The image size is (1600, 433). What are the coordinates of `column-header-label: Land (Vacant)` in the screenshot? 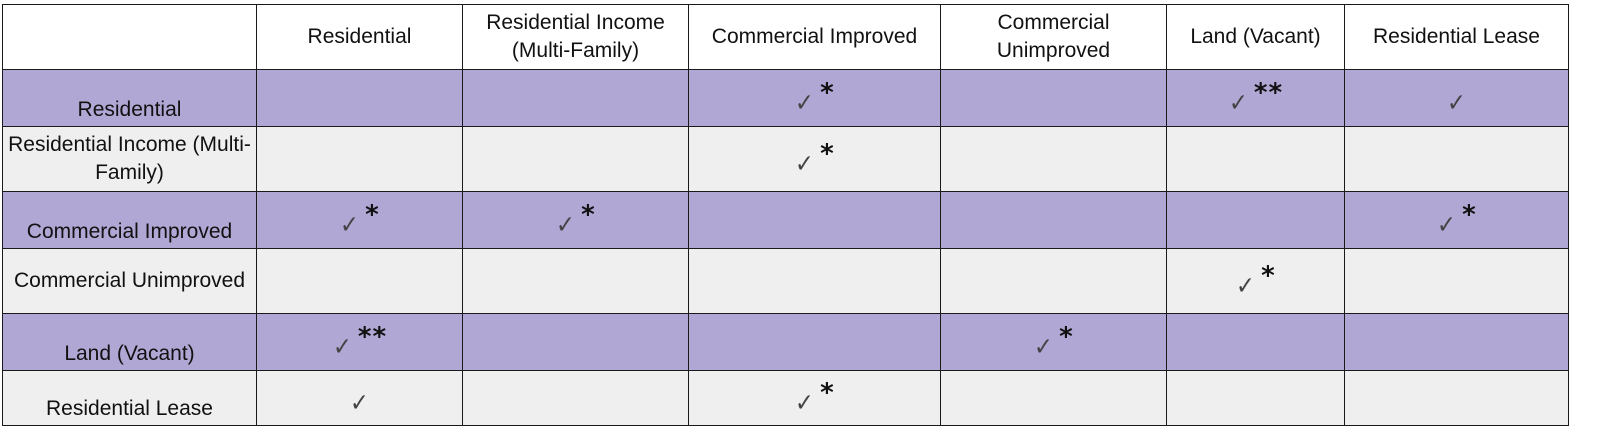 It's located at (1255, 36).